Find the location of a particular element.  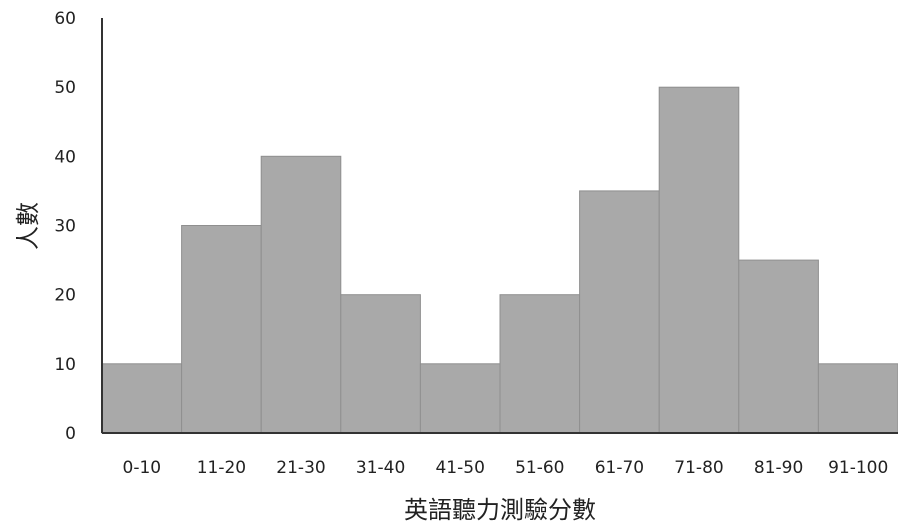

y-tick-label: 30 is located at coordinates (65, 227).